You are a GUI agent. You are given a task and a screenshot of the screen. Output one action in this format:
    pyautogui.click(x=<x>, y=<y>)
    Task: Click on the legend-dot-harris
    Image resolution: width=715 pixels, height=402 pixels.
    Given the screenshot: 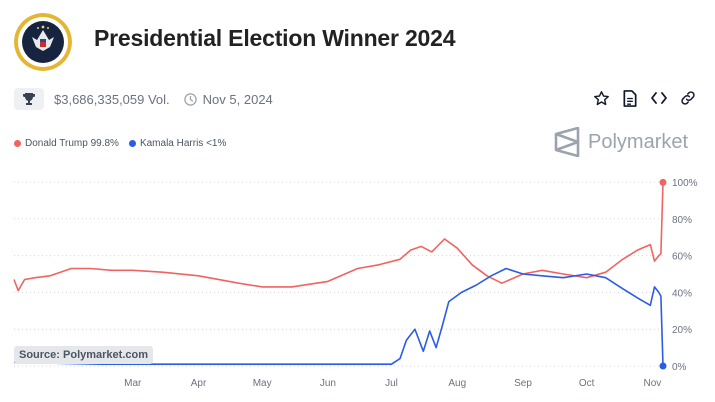 What is the action you would take?
    pyautogui.click(x=132, y=143)
    